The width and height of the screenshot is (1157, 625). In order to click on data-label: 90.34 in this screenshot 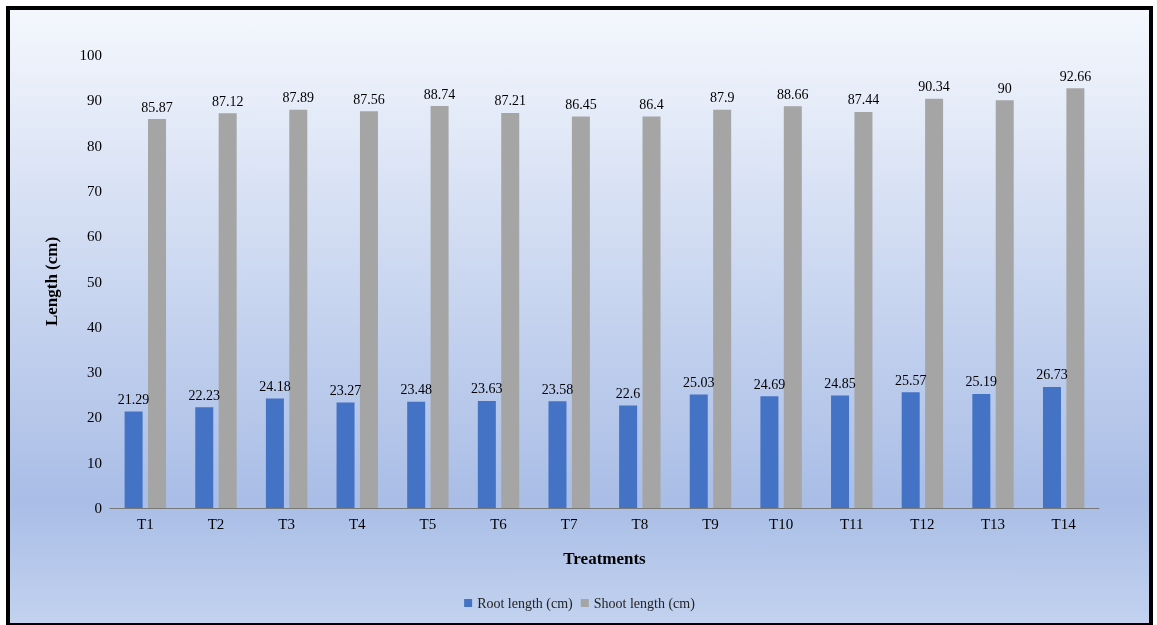, I will do `click(934, 87)`.